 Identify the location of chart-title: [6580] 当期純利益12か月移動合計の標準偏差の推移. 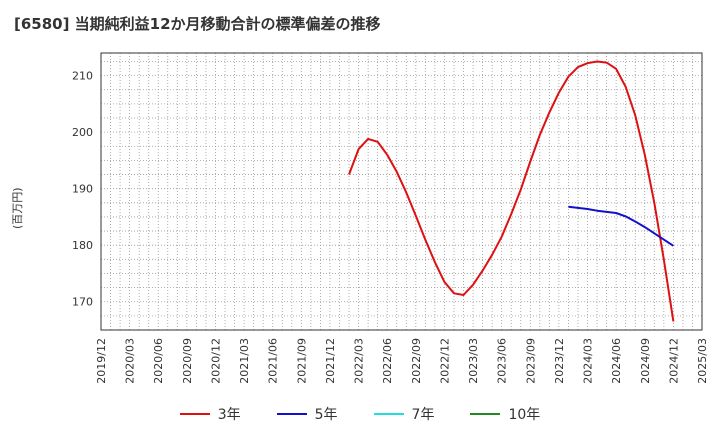
(197, 24).